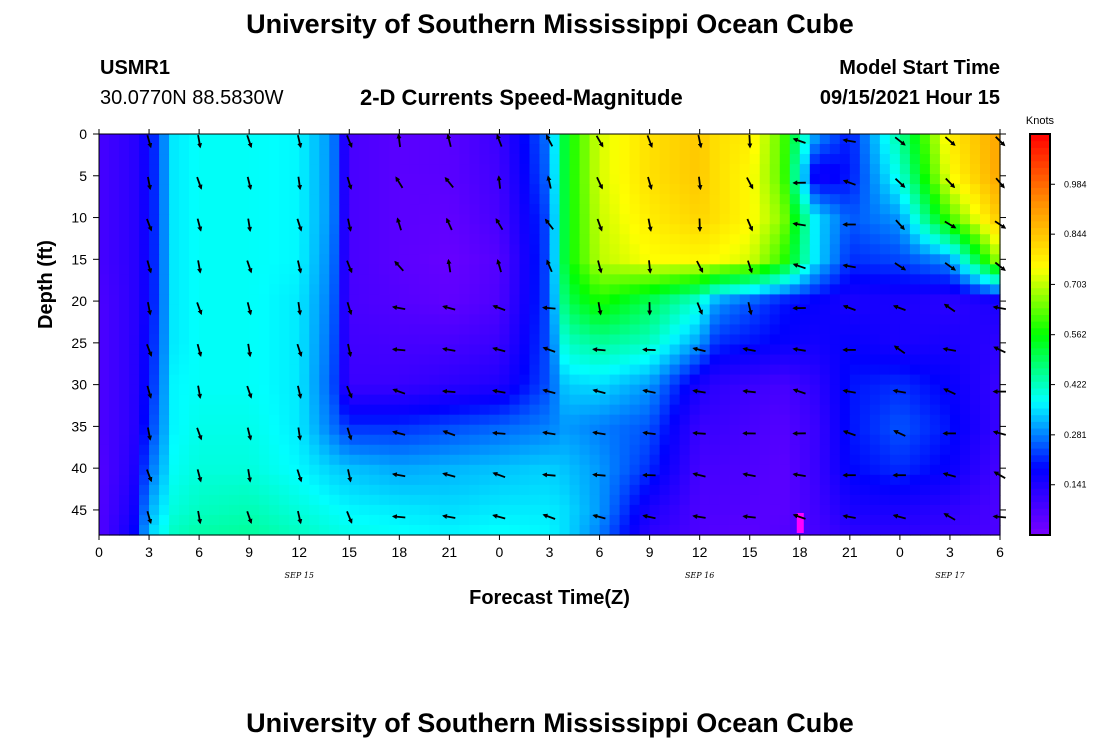 The height and width of the screenshot is (750, 1100). What do you see at coordinates (600, 552) in the screenshot?
I see `x-tick-label: 6` at bounding box center [600, 552].